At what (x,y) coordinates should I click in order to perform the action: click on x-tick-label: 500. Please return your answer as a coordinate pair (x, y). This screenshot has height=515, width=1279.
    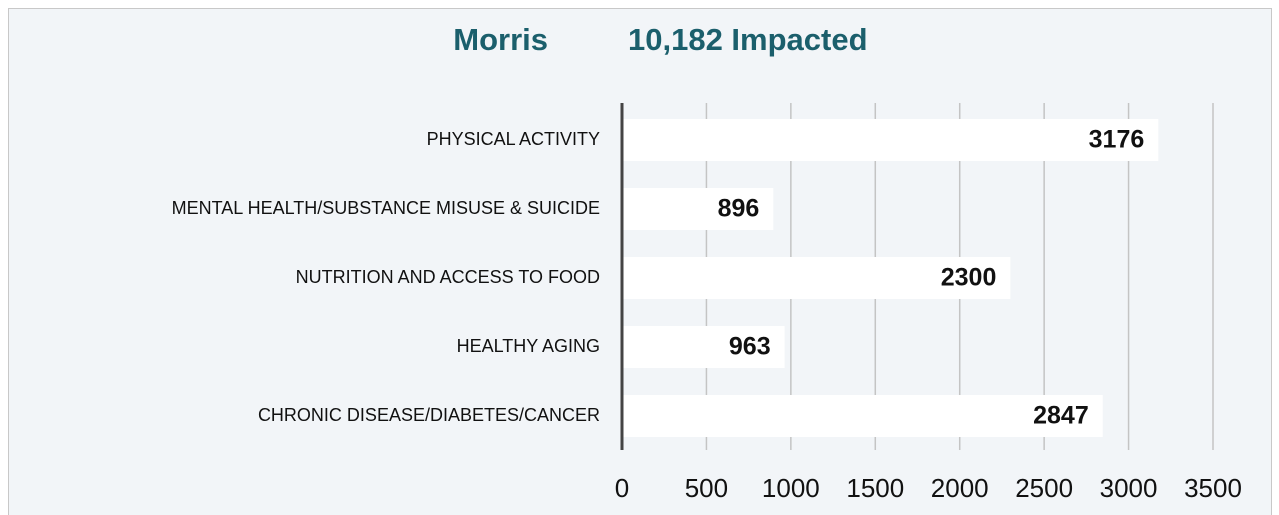
    Looking at the image, I should click on (706, 488).